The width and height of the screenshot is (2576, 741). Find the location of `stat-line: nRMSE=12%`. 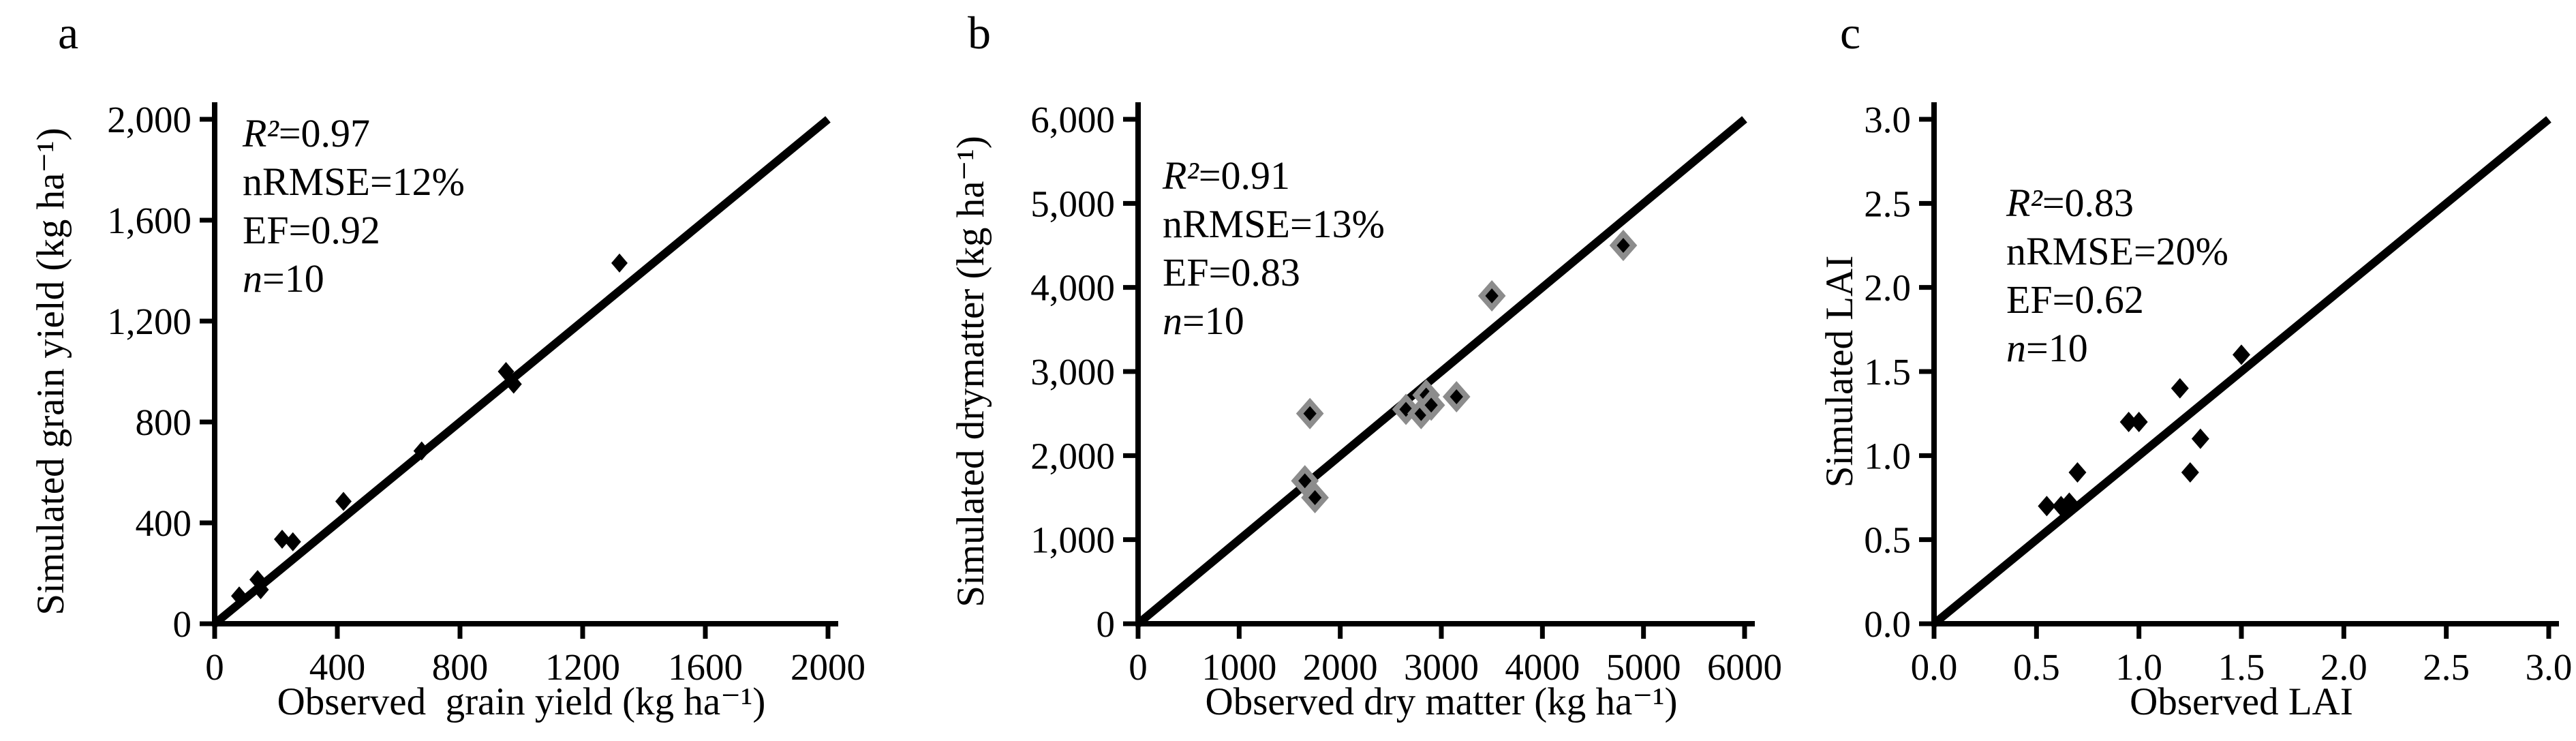

stat-line: nRMSE=12% is located at coordinates (354, 182).